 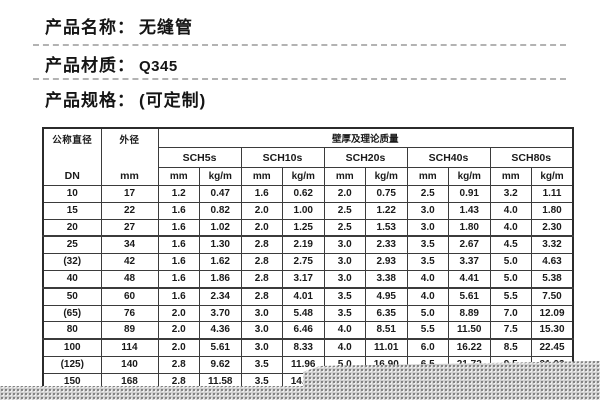 I want to click on table-cell: 34, so click(x=129, y=245).